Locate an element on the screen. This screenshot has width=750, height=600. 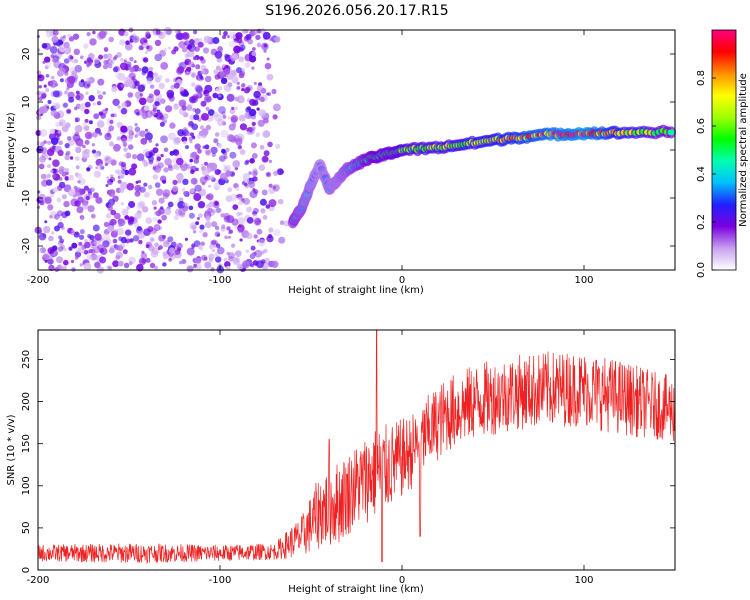
spectrogram-xlabel: Height of straight line (km) is located at coordinates (356, 290).